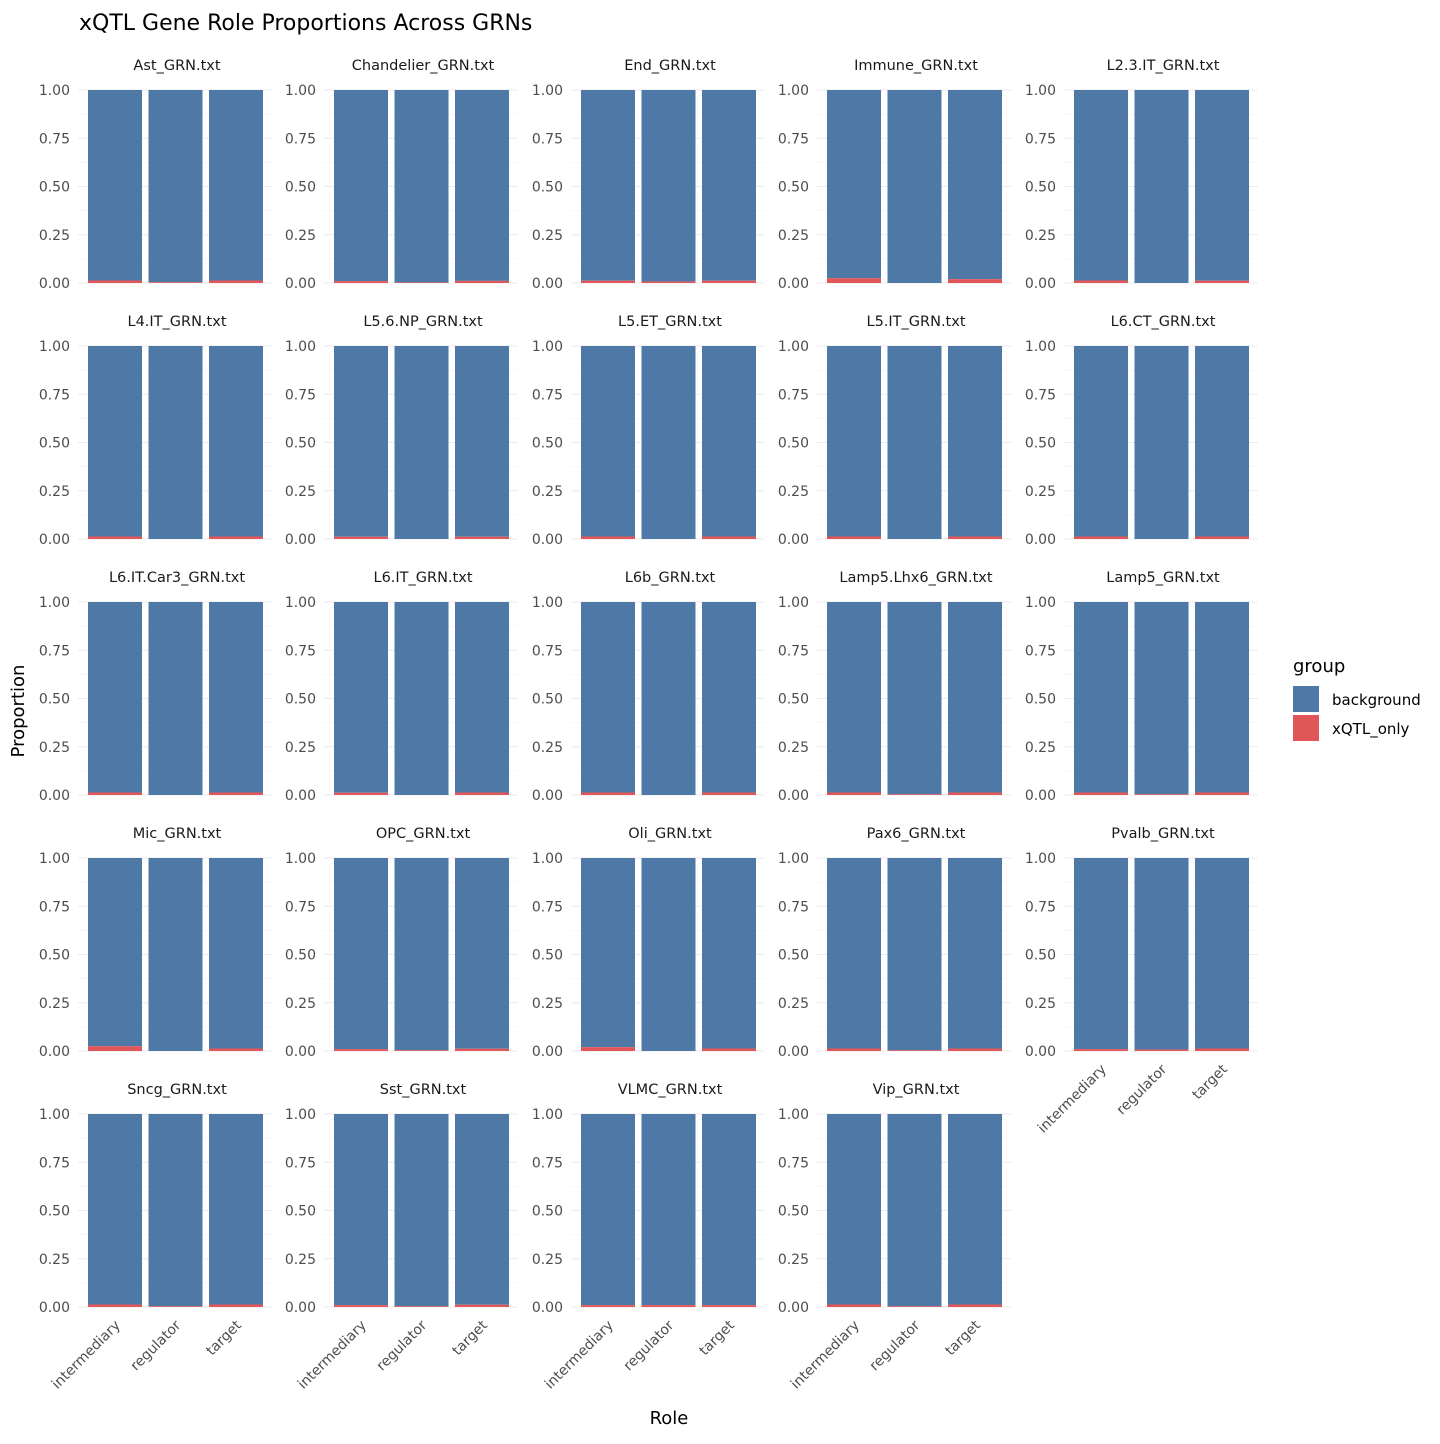  Describe the element at coordinates (155, 431) in the screenshot. I see `facet-l4-it-grn-txt: 0.00 0.25 0.50 0.75 1.00 L4.IT_GRN.txt` at that location.